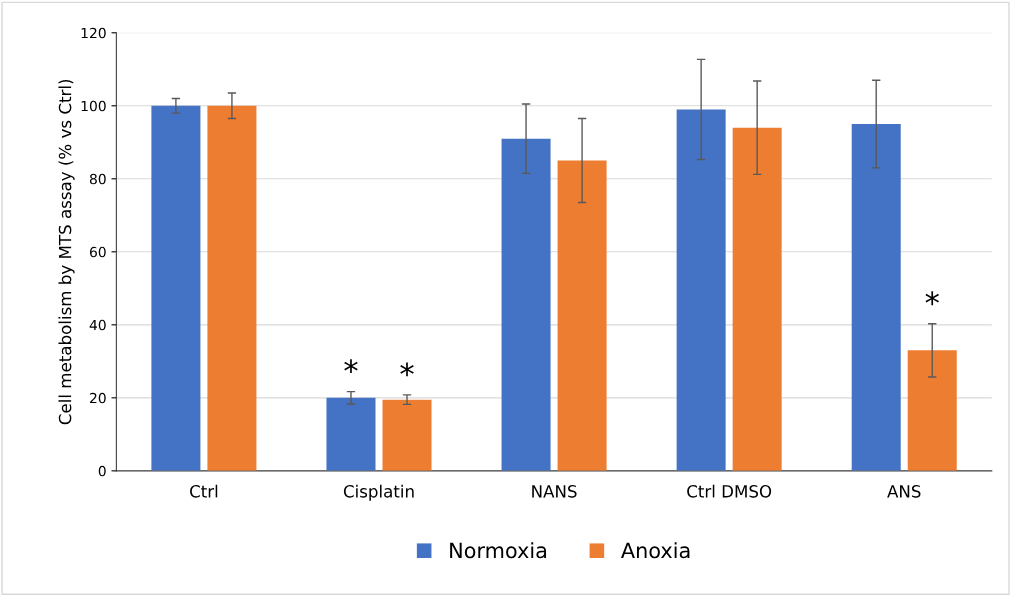 The image size is (1012, 596). I want to click on y-tick-label: 0, so click(102, 471).